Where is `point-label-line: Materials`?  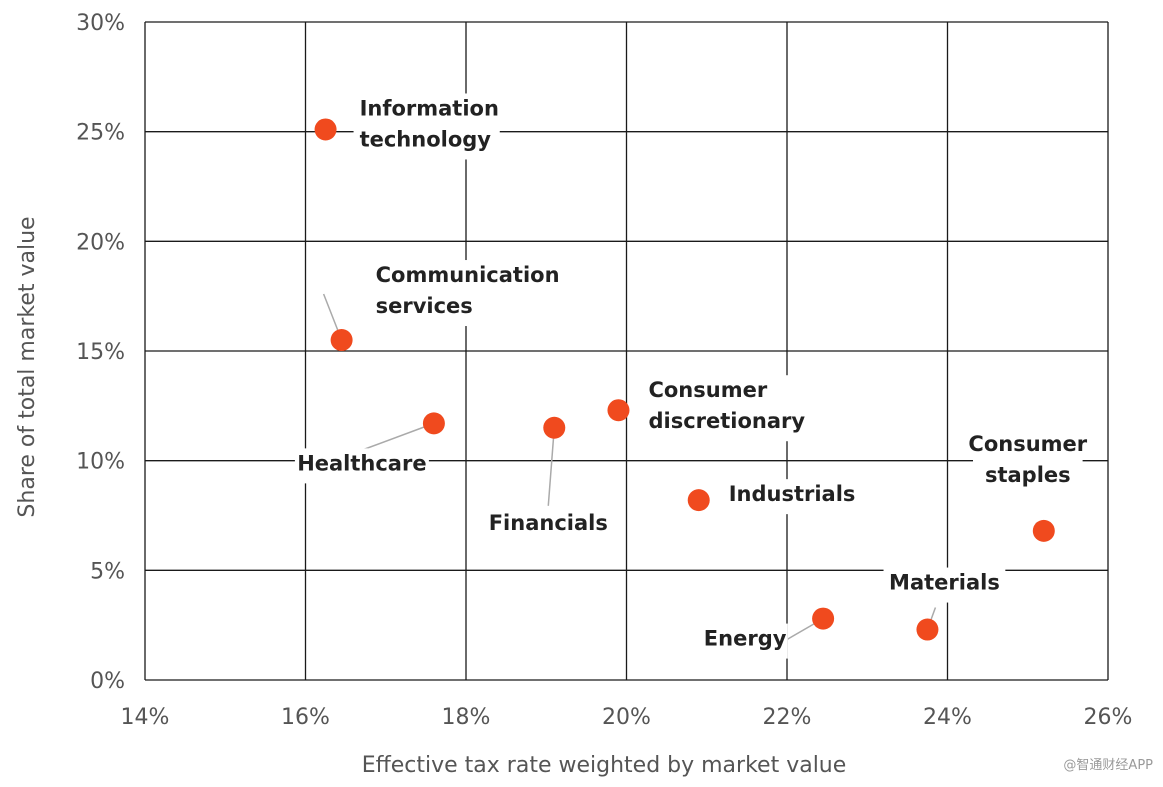 point-label-line: Materials is located at coordinates (944, 583).